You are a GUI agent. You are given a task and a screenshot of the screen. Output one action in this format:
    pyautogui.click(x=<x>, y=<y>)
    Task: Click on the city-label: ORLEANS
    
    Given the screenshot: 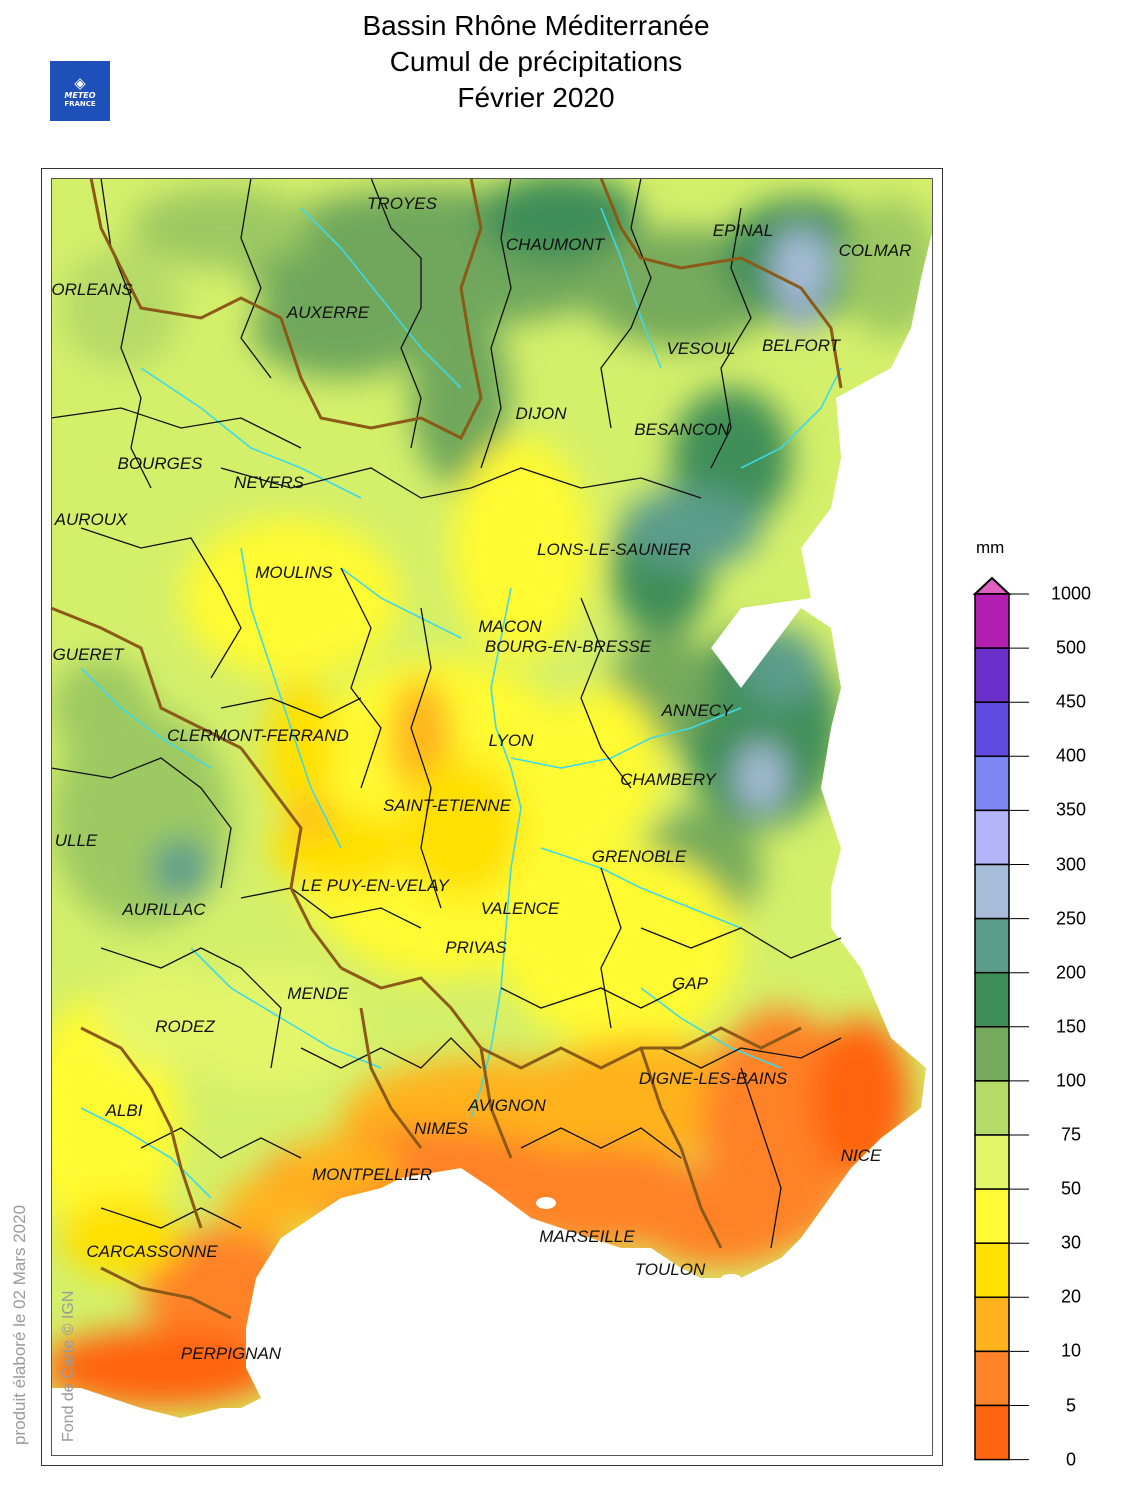 What is the action you would take?
    pyautogui.click(x=92, y=289)
    